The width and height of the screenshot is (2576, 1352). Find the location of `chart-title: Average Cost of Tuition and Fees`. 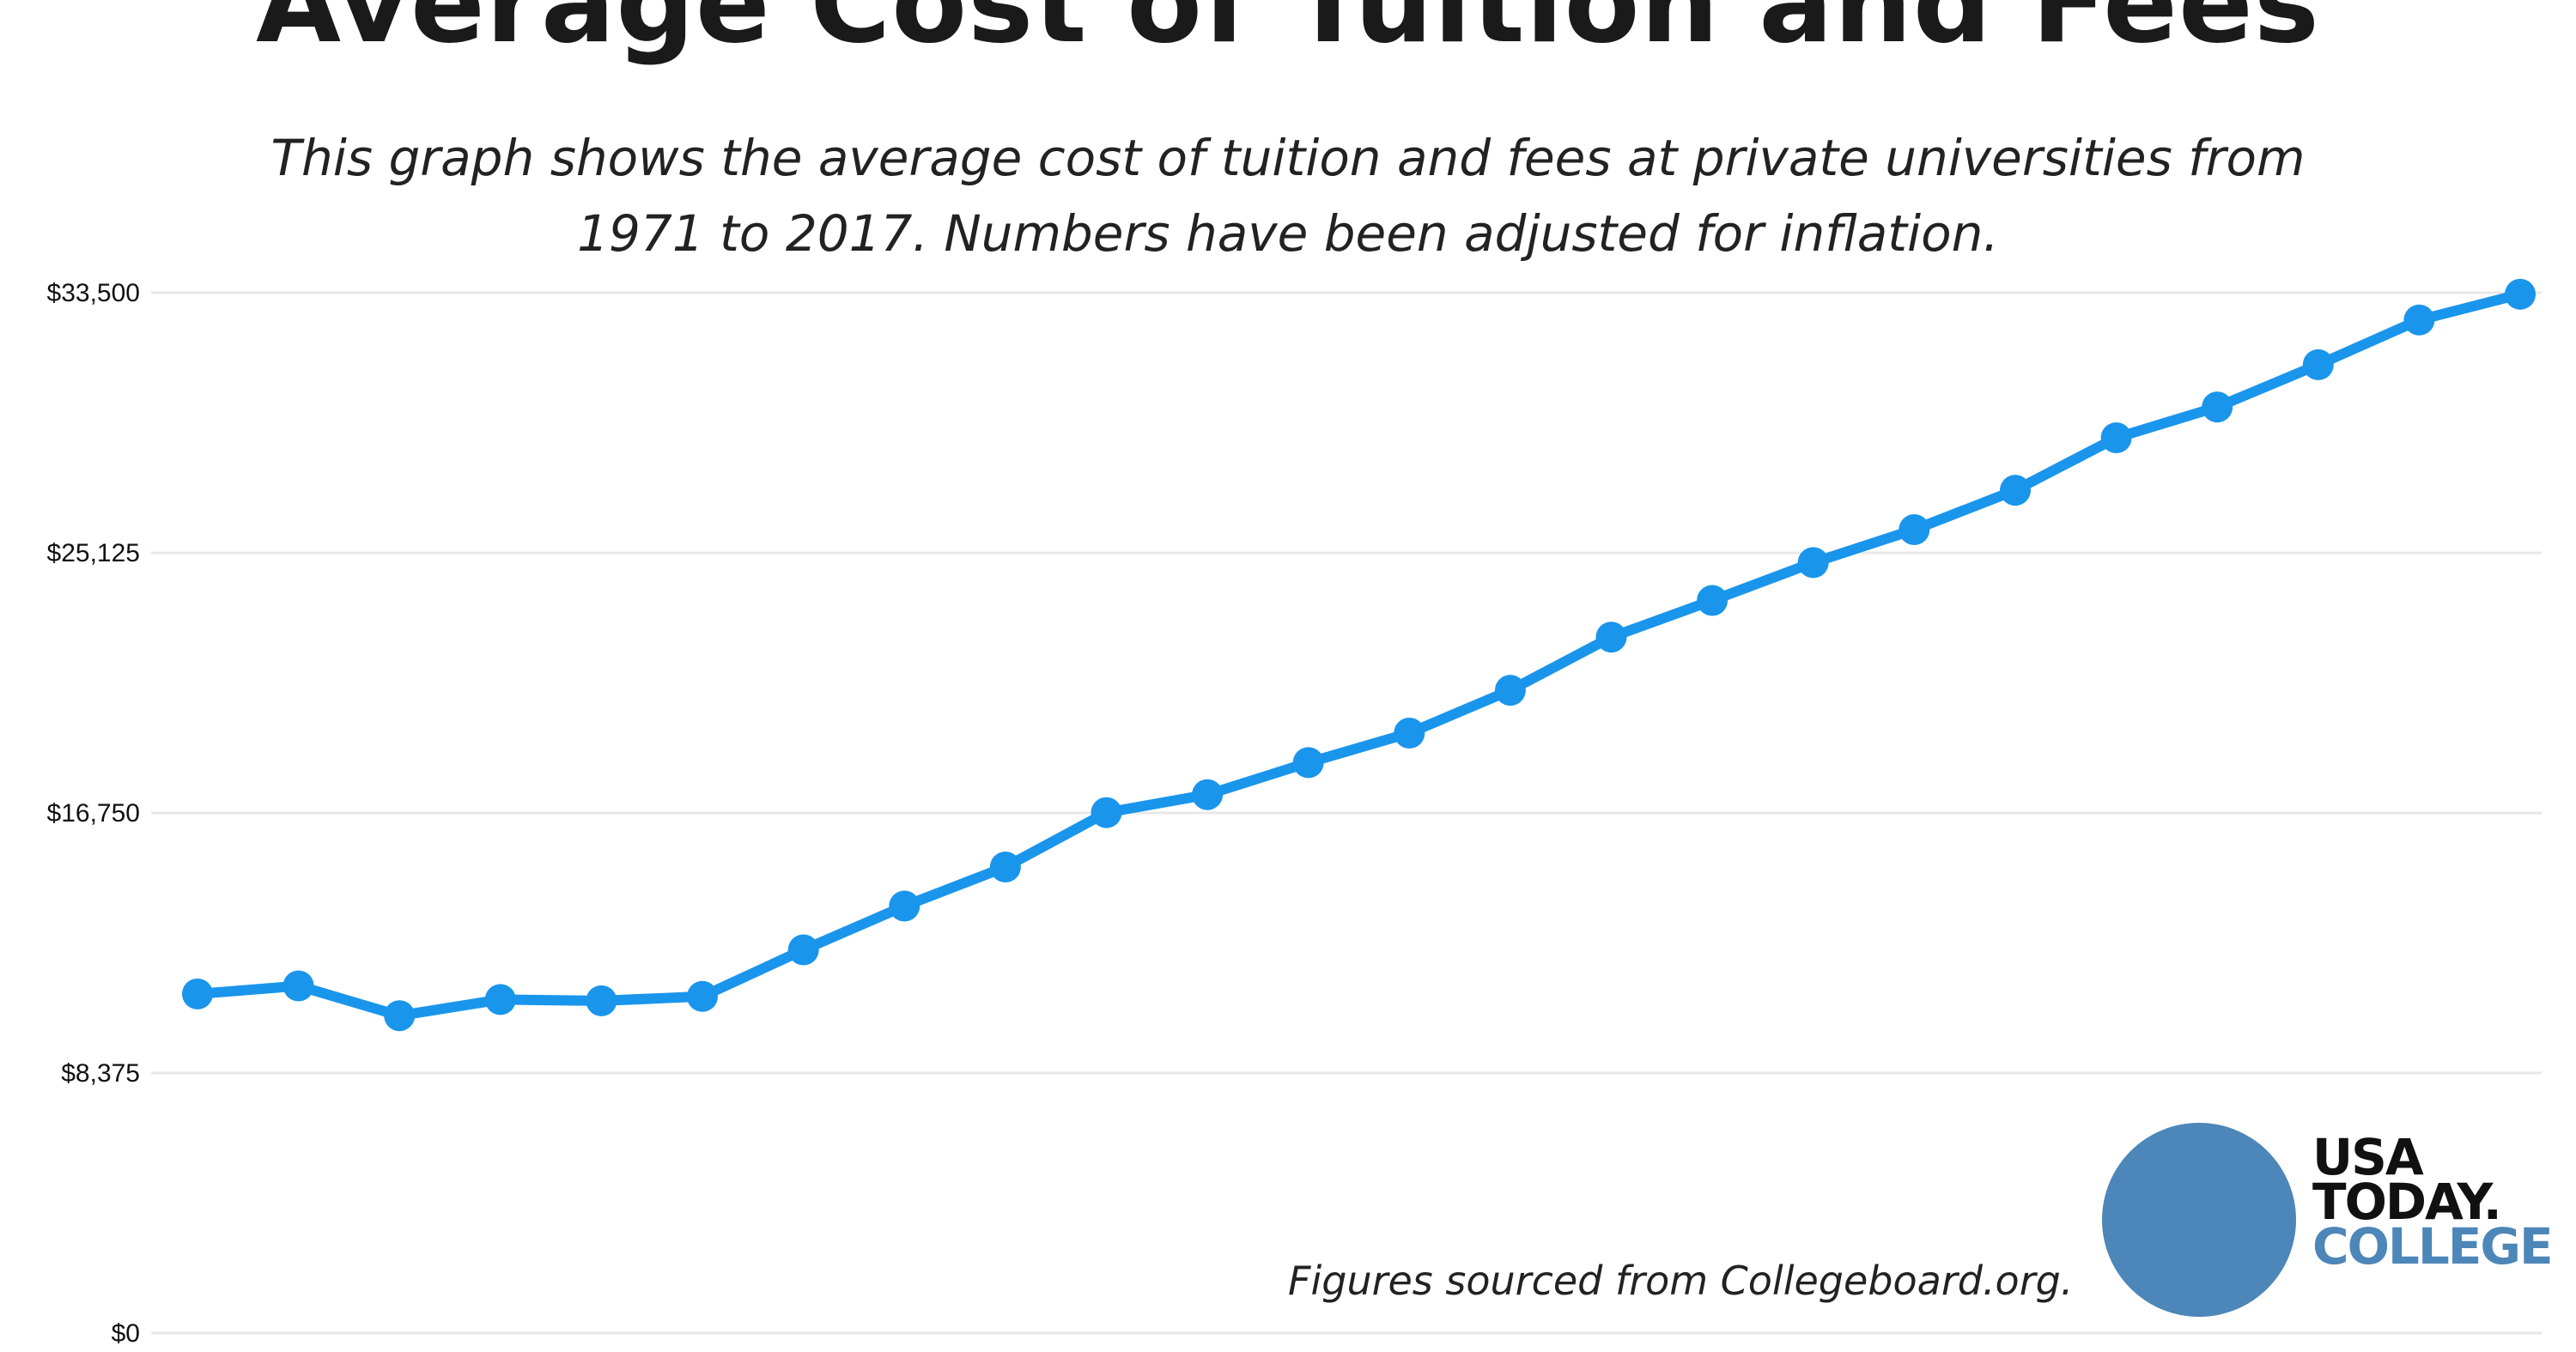

chart-title: Average Cost of Tuition and Fees is located at coordinates (1288, 34).